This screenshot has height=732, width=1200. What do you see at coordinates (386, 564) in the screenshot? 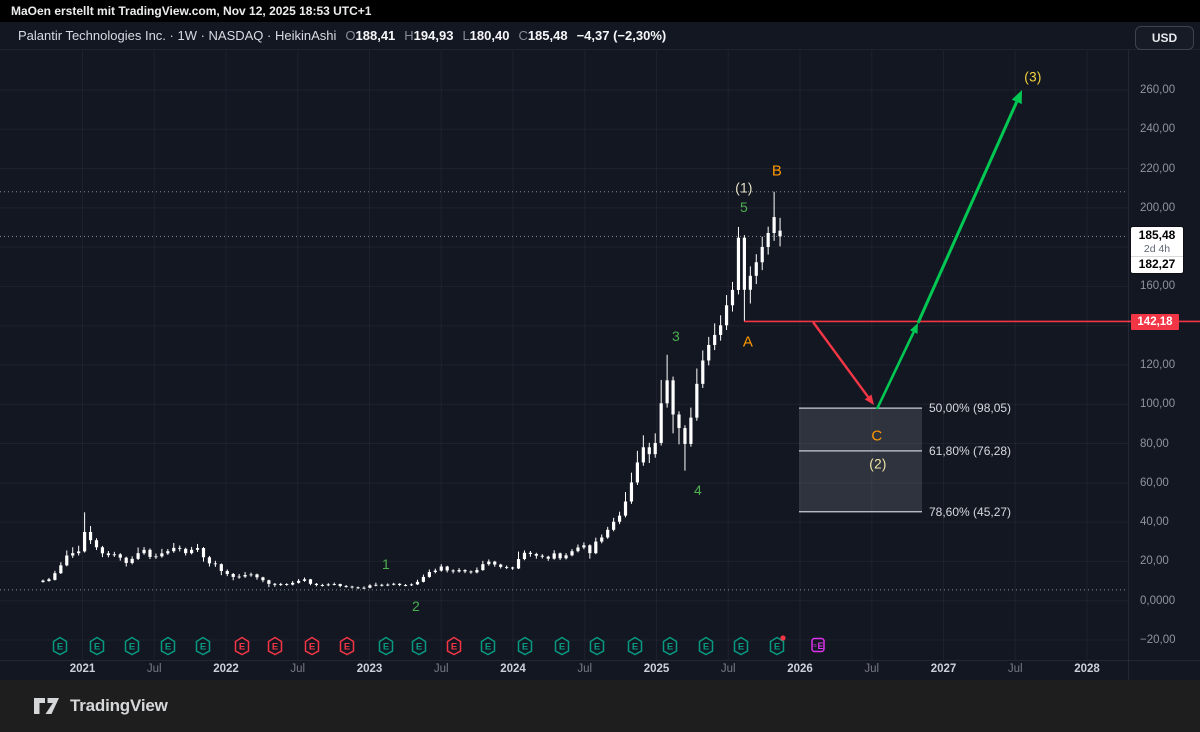
I see `wave-label-1: 1` at bounding box center [386, 564].